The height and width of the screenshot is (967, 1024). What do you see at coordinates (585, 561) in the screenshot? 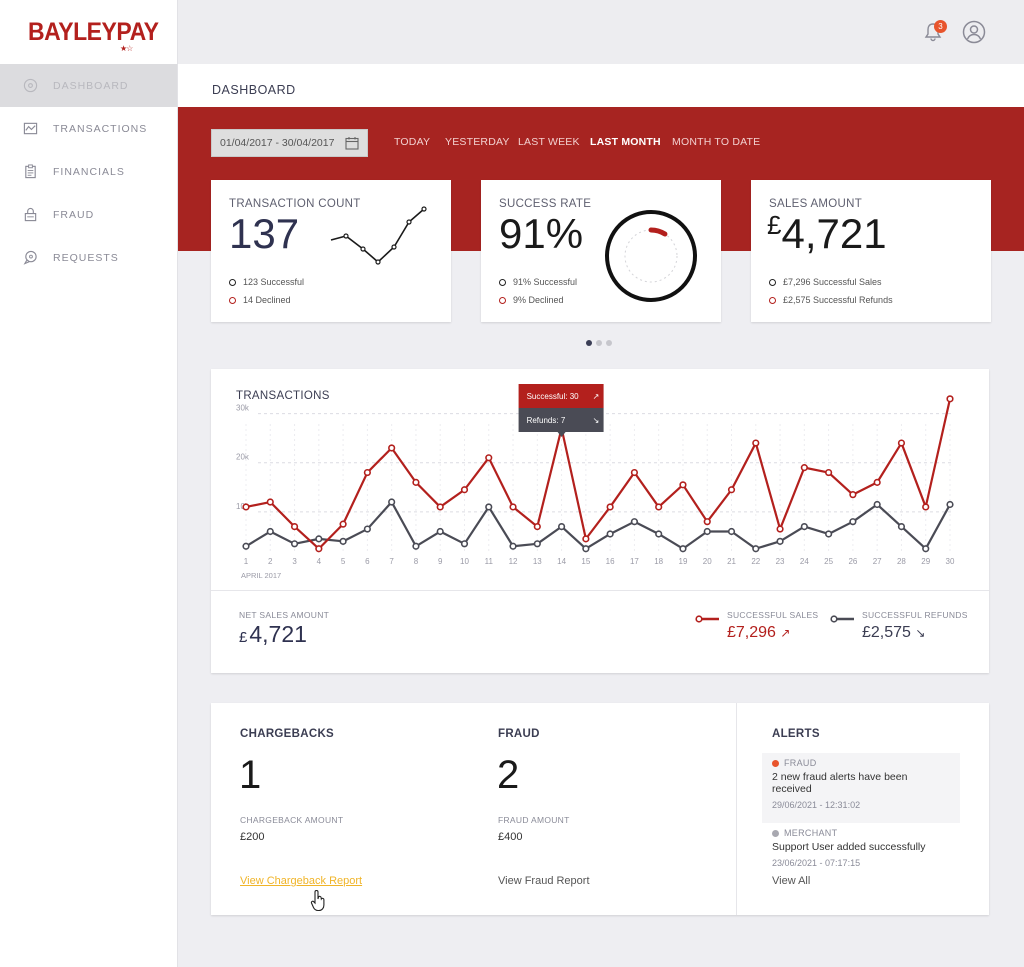
I see `x-tick-label: 15` at bounding box center [585, 561].